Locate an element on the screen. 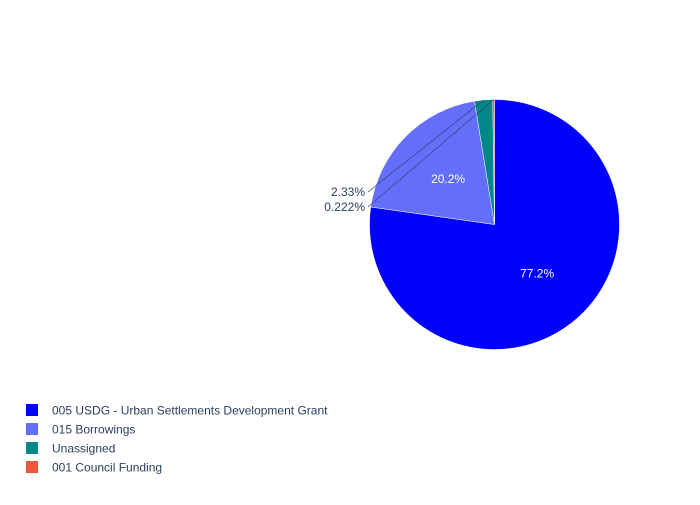  pie-leader-line-001-council-funding is located at coordinates (430, 153).